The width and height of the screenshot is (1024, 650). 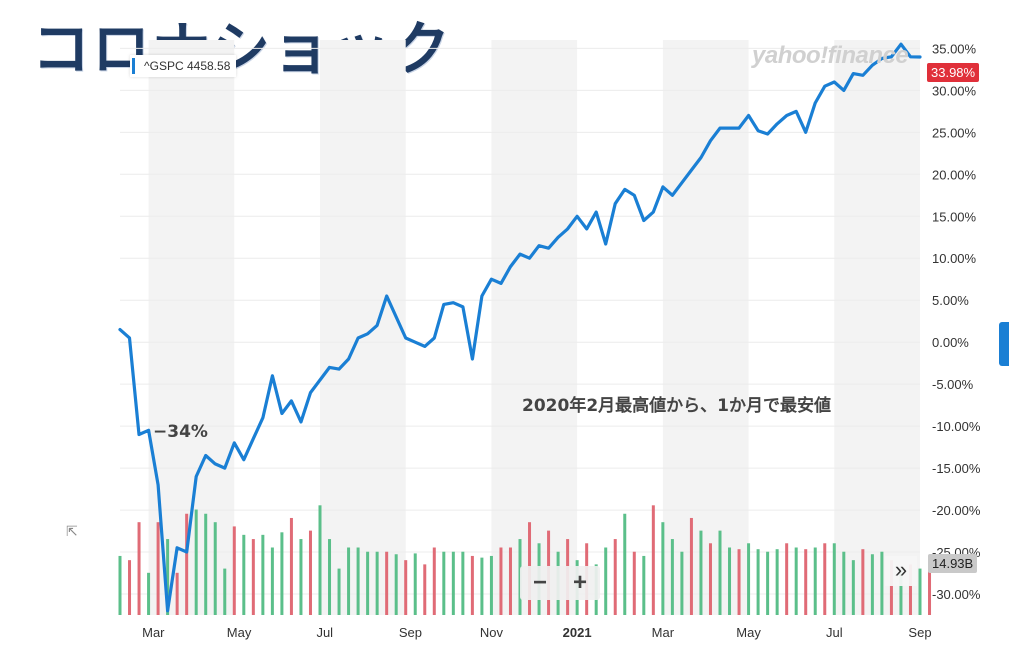 I want to click on x-tick-label: Nov, so click(x=492, y=632).